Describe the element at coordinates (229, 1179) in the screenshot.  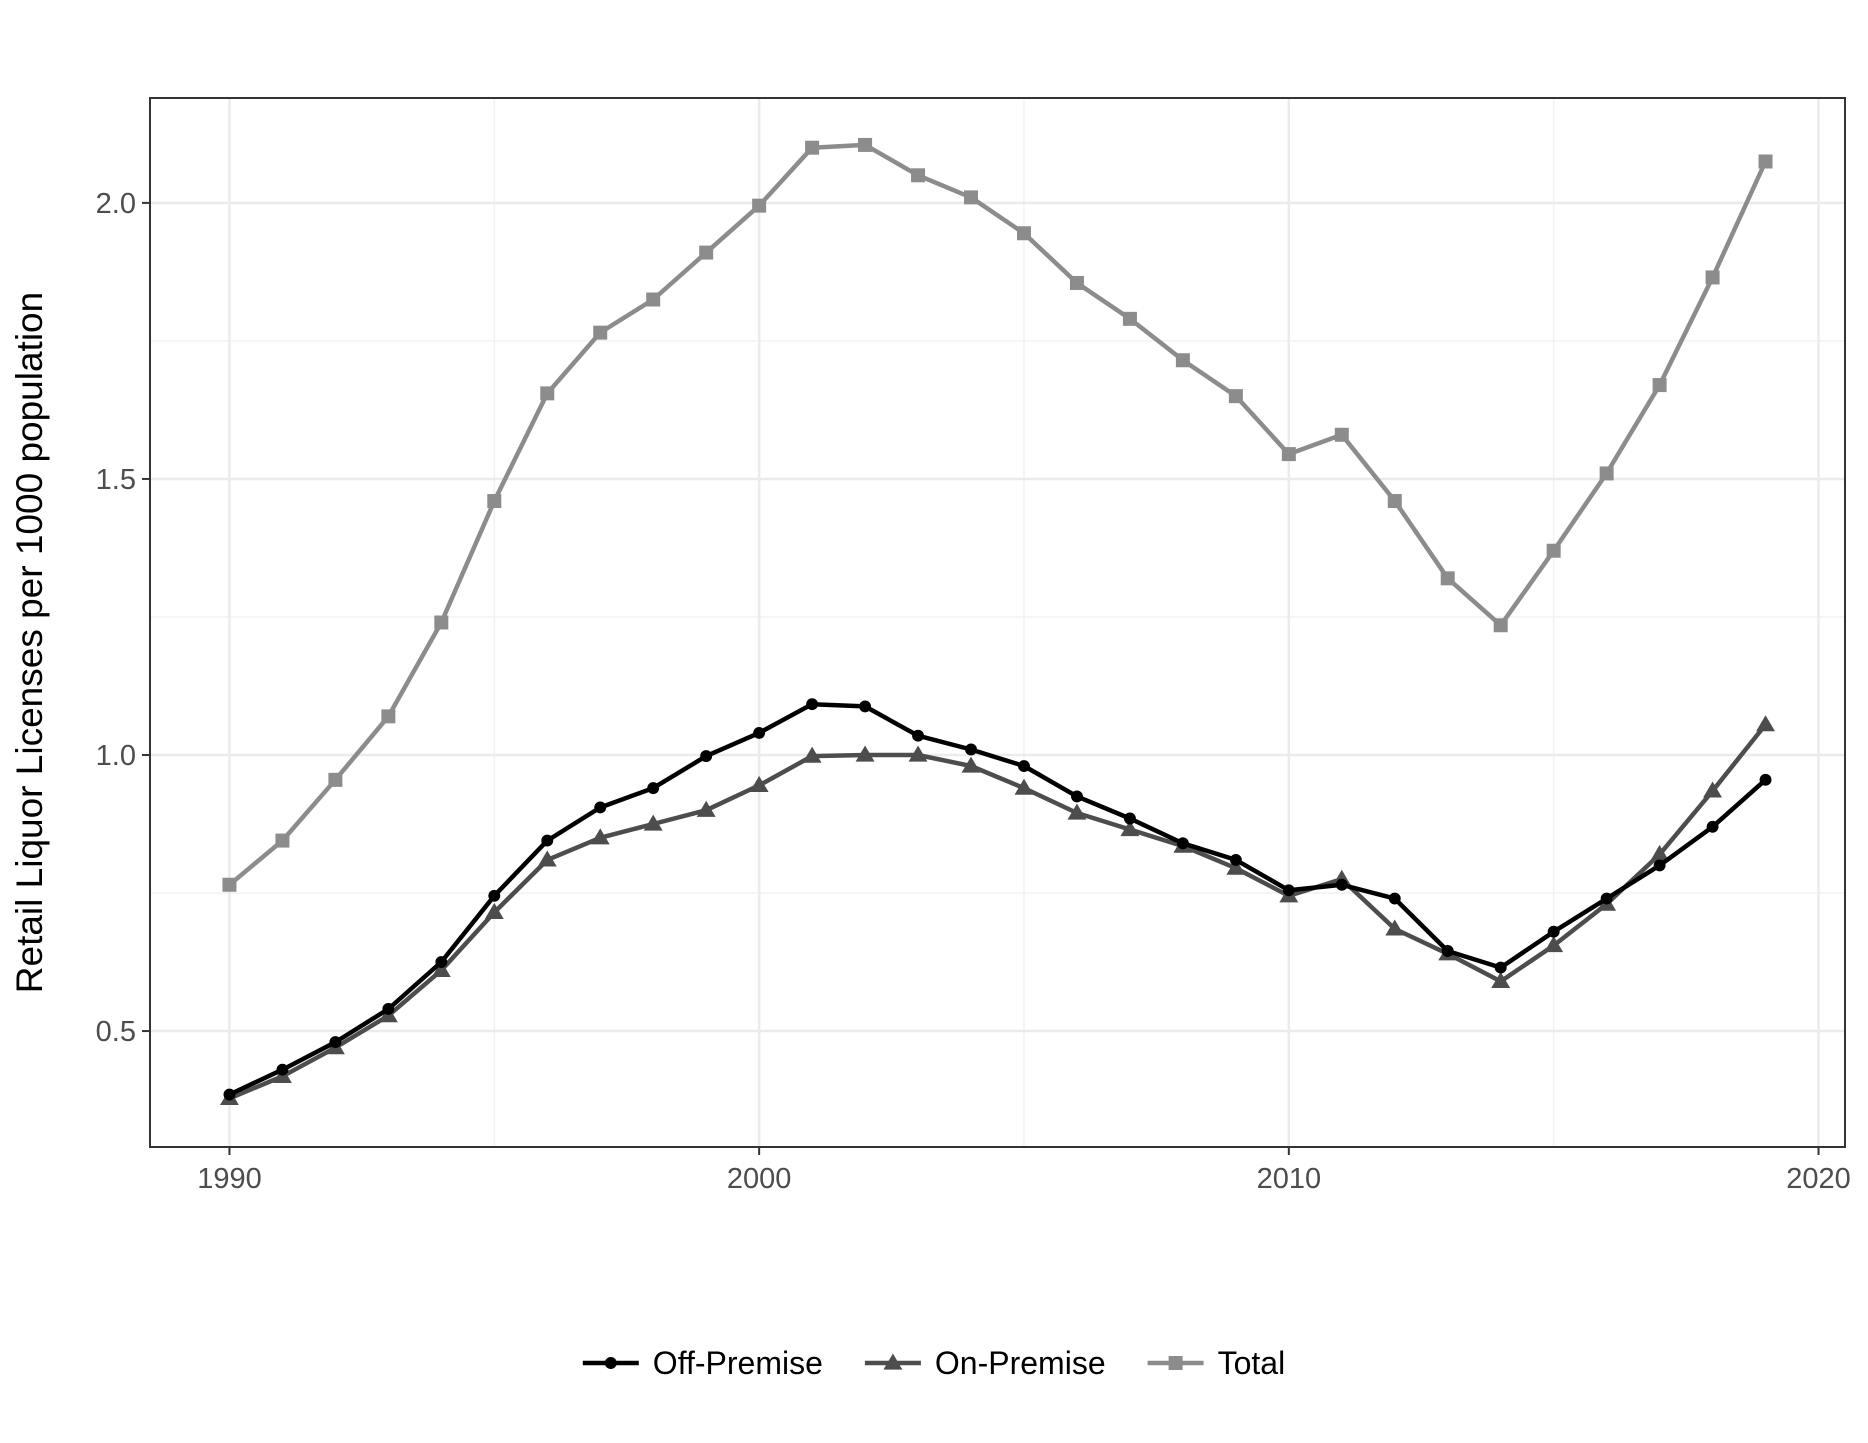
I see `x-tick-label: 1990` at that location.